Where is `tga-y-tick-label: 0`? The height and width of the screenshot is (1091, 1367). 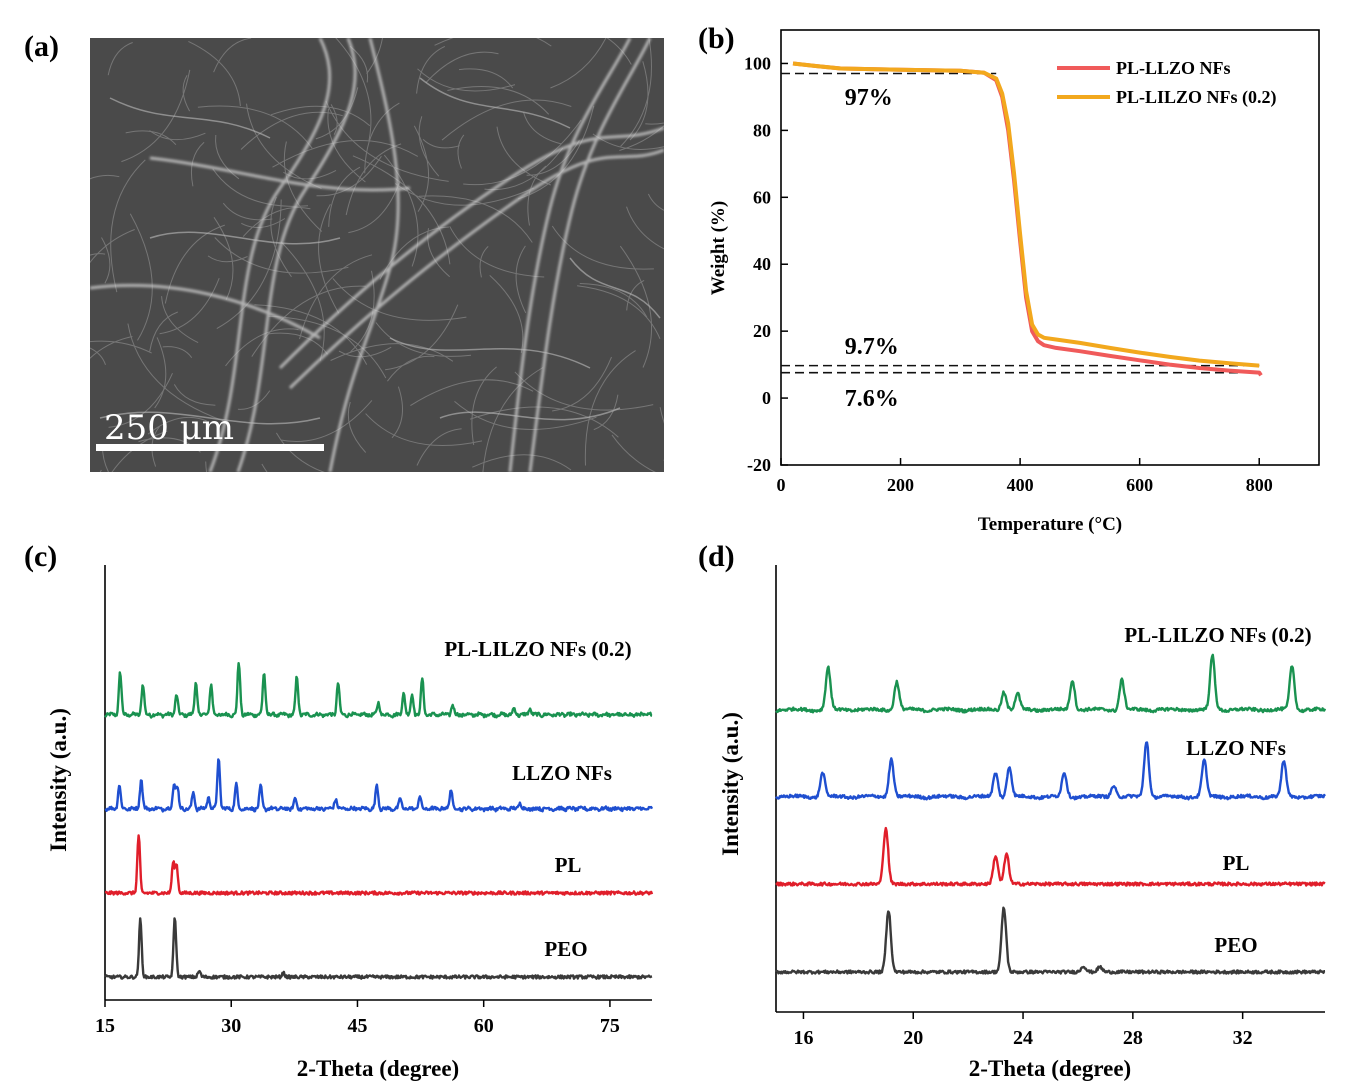 tga-y-tick-label: 0 is located at coordinates (766, 398).